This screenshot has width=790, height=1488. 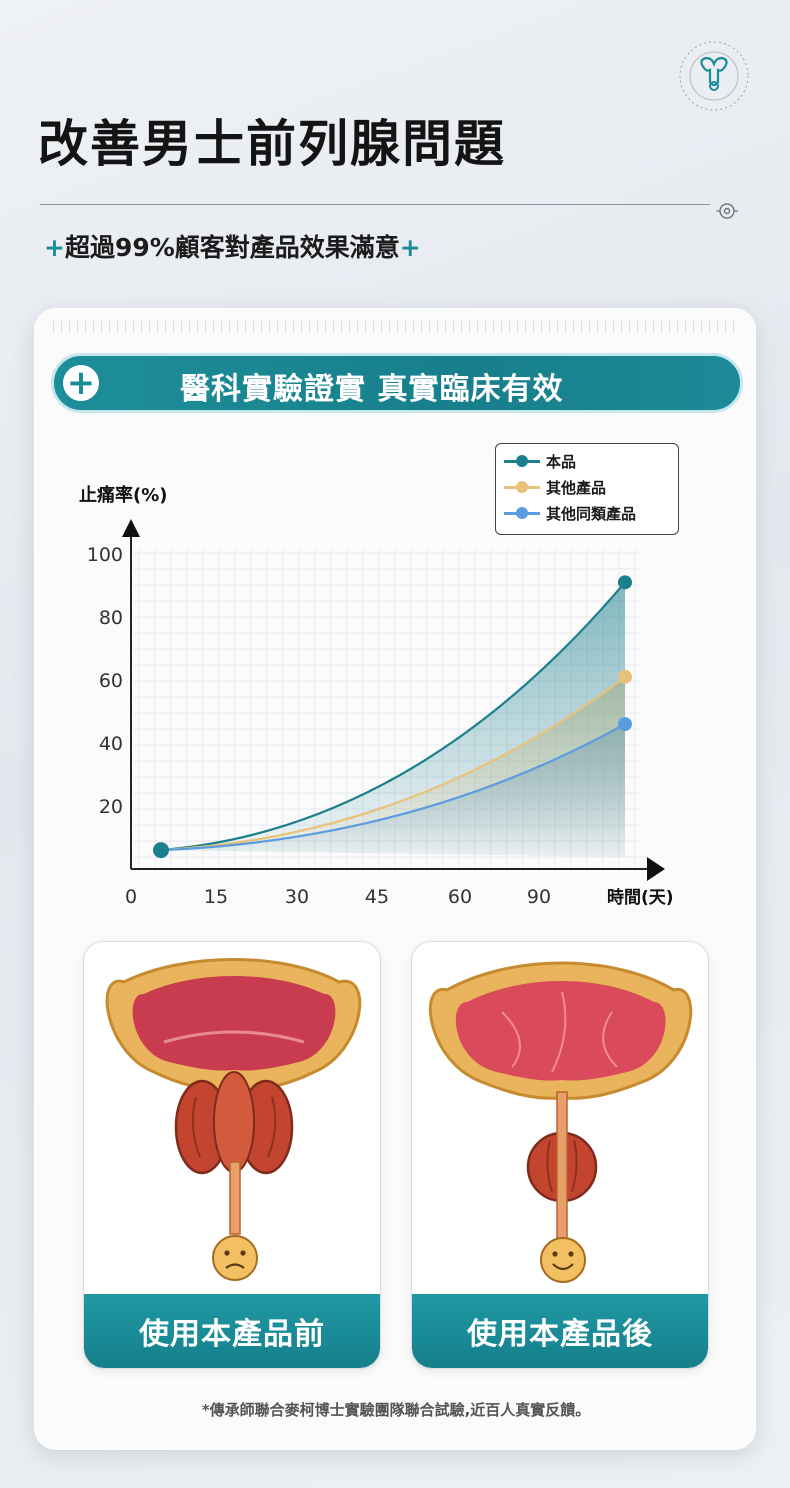 What do you see at coordinates (410, 247) in the screenshot?
I see `subtitle-plus-right: +` at bounding box center [410, 247].